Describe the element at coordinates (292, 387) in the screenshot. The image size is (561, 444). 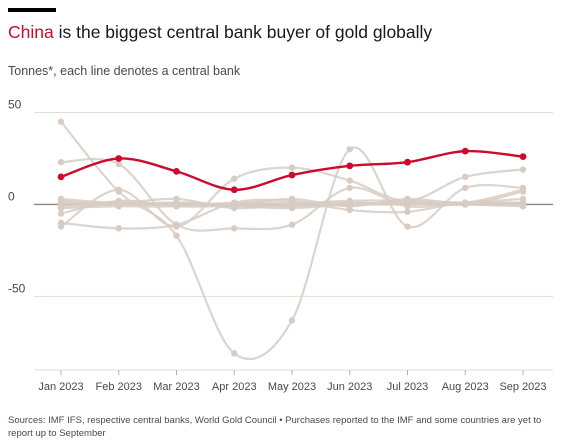
I see `x-tick-label: May 2023` at that location.